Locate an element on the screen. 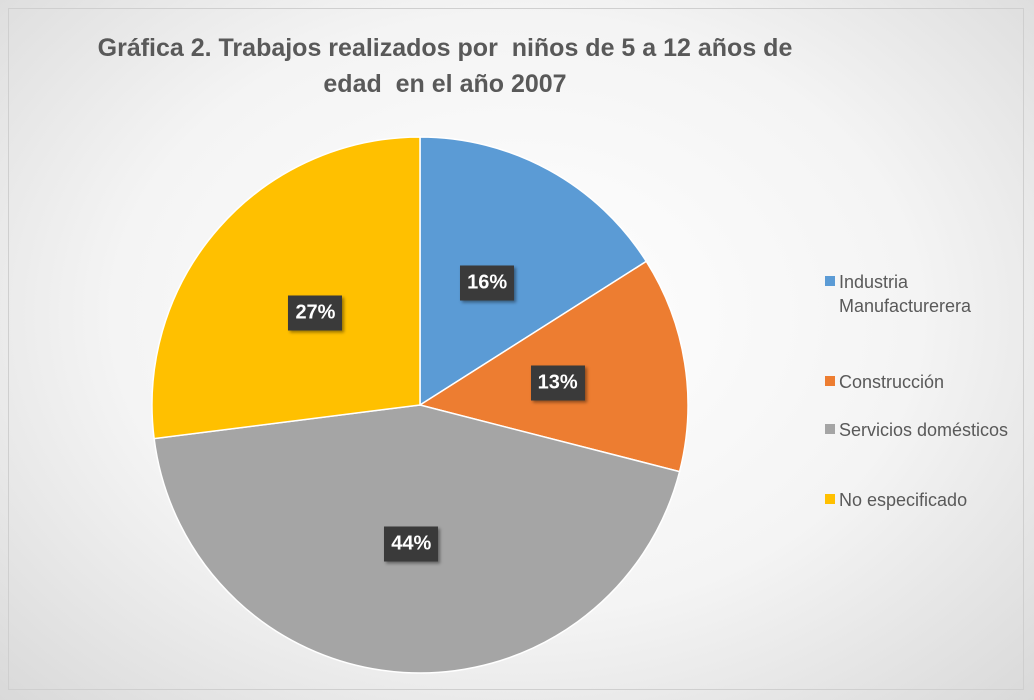 The height and width of the screenshot is (700, 1034). legend-label: Industria Manufacturerera is located at coordinates (905, 294).